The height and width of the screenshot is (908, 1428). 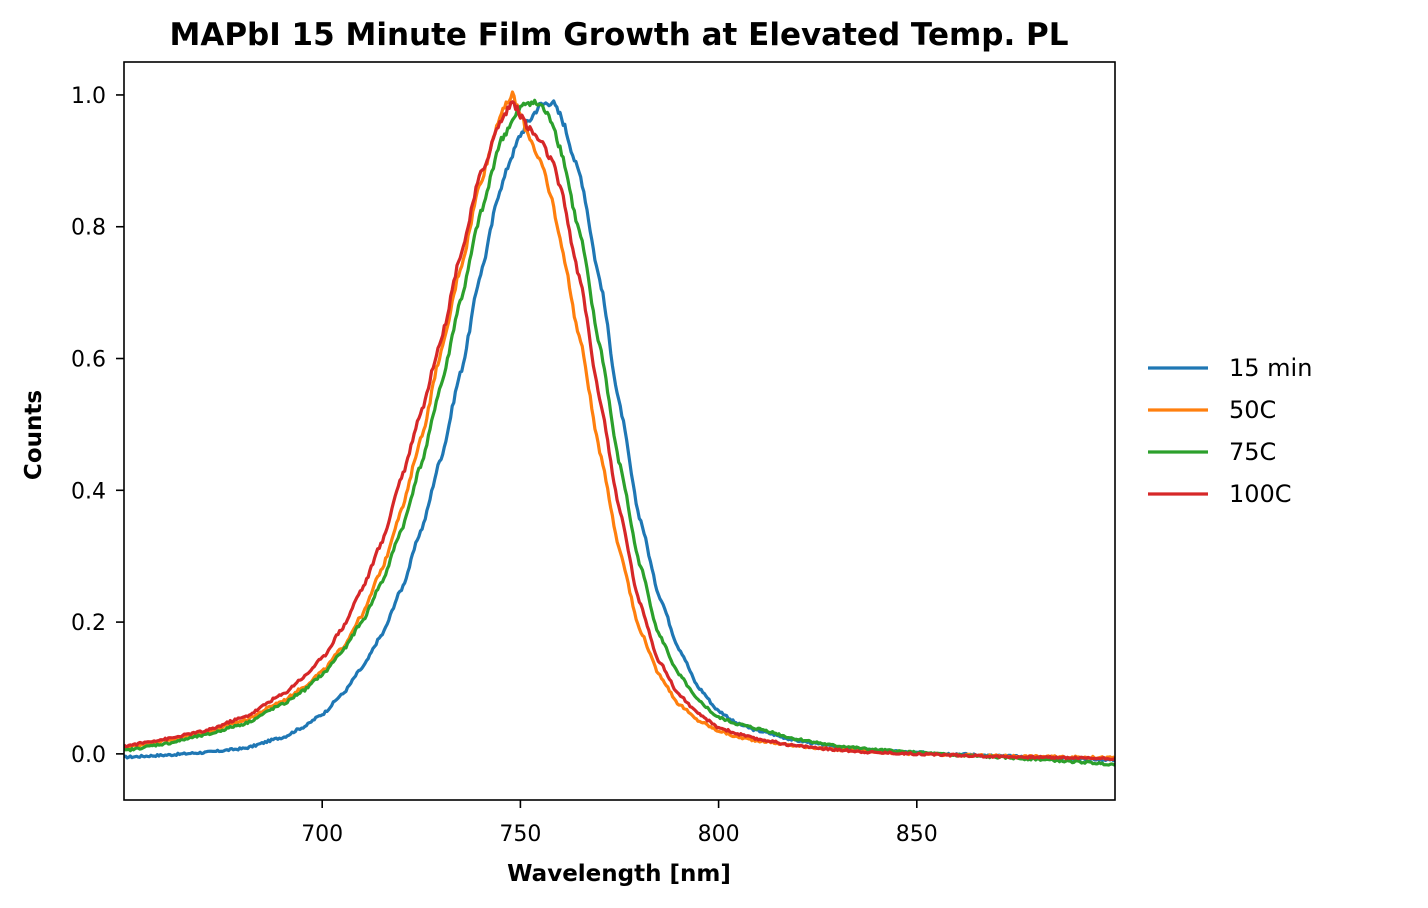 What do you see at coordinates (619, 823) in the screenshot?
I see `x-axis: 700 750 800 850` at bounding box center [619, 823].